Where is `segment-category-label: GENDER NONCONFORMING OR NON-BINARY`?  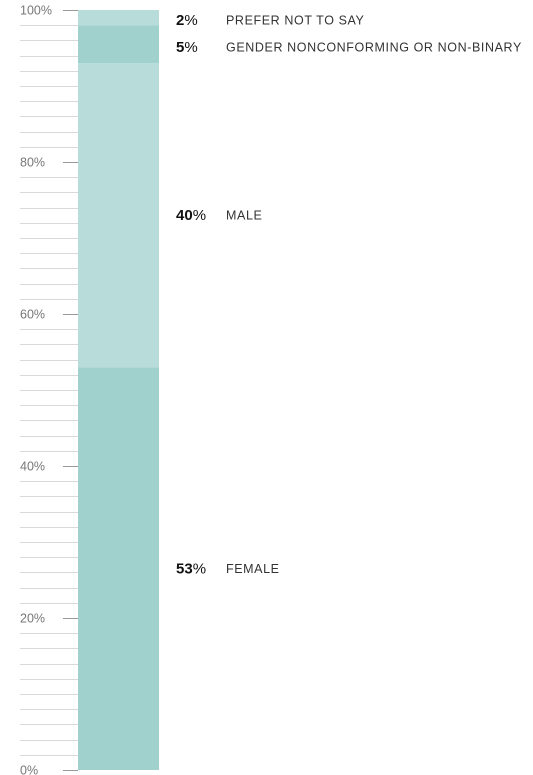 segment-category-label: GENDER NONCONFORMING OR NON-BINARY is located at coordinates (374, 48).